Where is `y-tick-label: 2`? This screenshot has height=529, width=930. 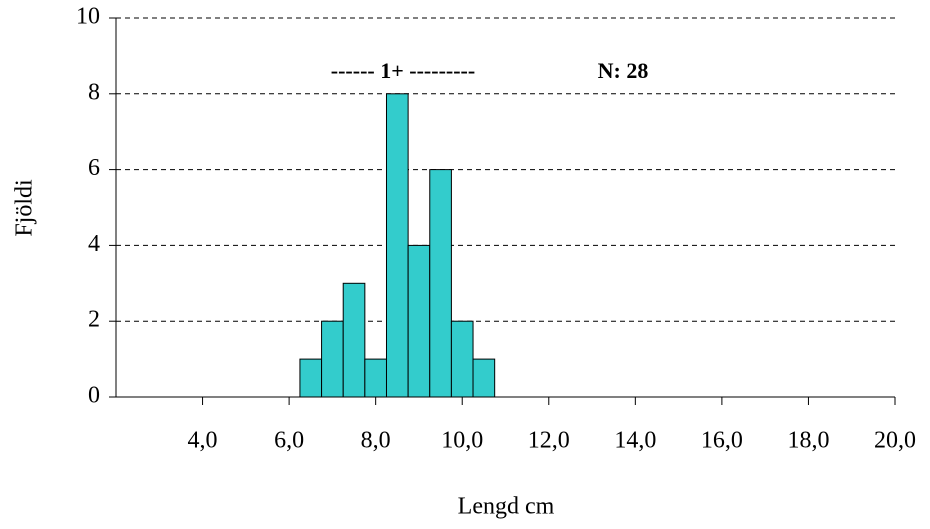 y-tick-label: 2 is located at coordinates (94, 320).